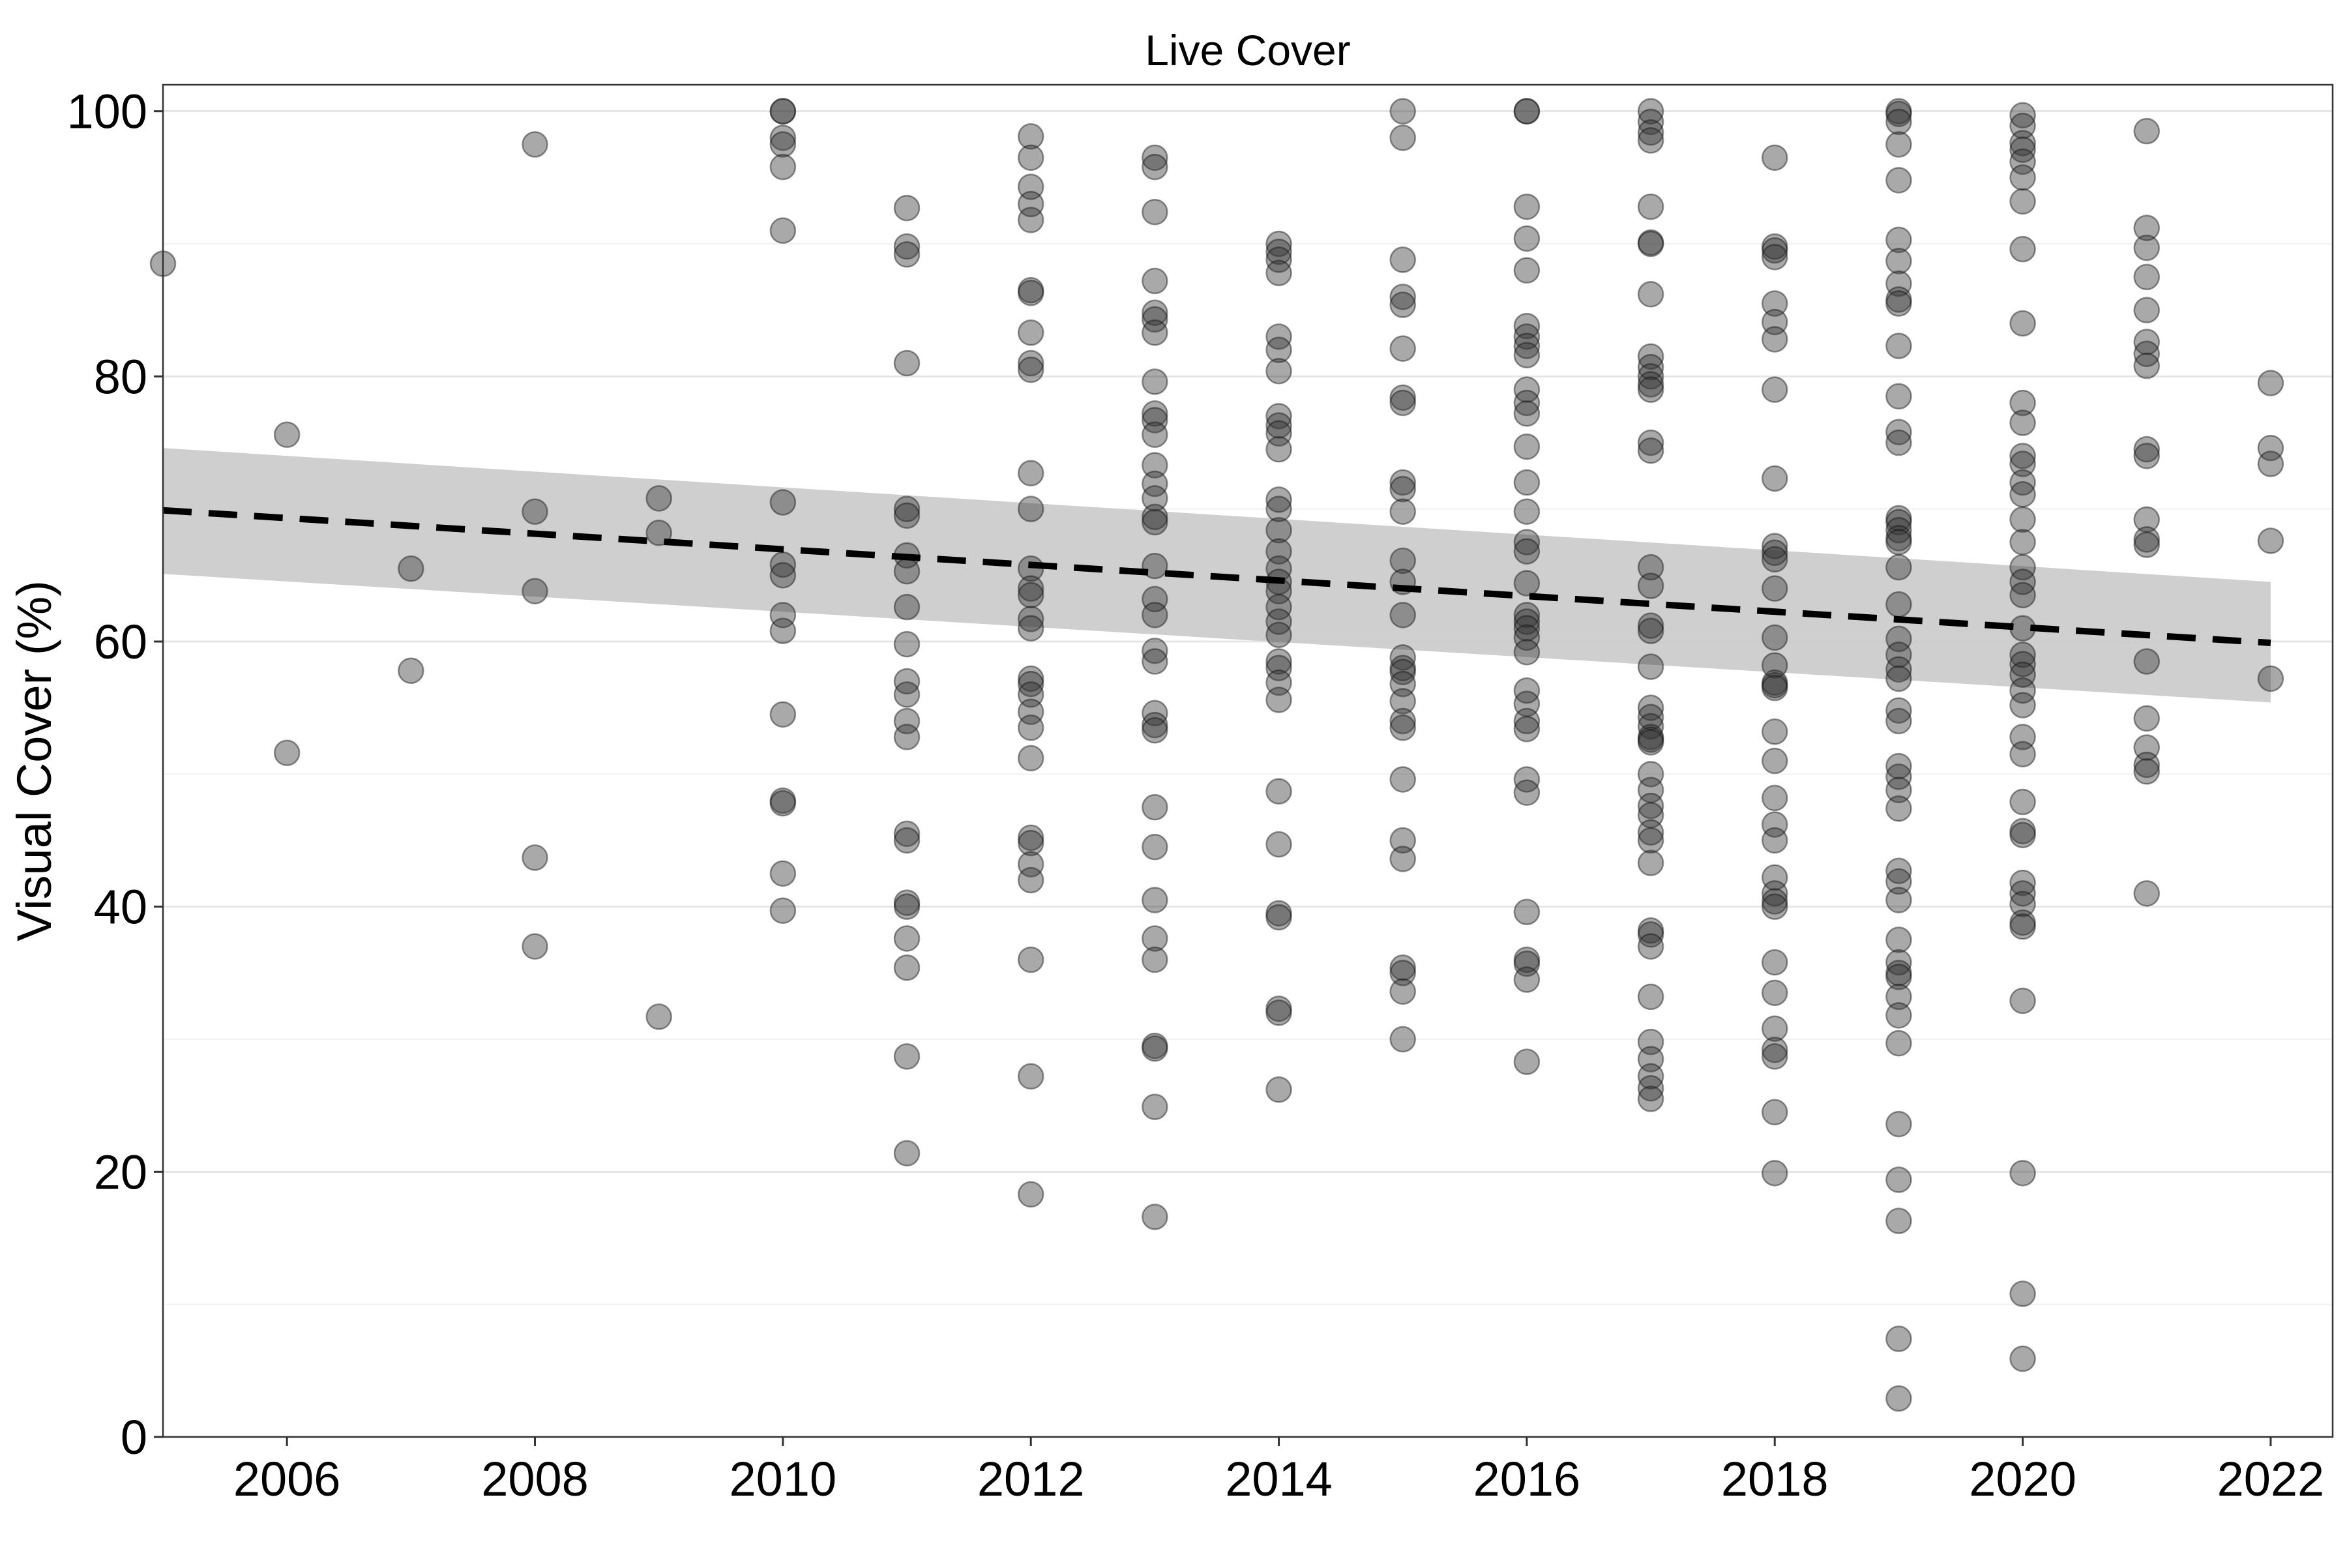 This screenshot has height=1568, width=2347. What do you see at coordinates (2271, 1479) in the screenshot?
I see `x-tick-label: 2022` at bounding box center [2271, 1479].